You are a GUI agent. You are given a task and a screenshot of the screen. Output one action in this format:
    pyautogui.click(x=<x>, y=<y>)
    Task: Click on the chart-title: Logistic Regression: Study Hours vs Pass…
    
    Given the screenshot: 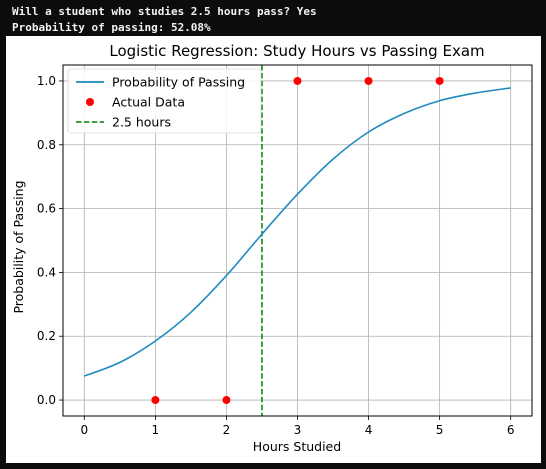 What is the action you would take?
    pyautogui.click(x=296, y=51)
    